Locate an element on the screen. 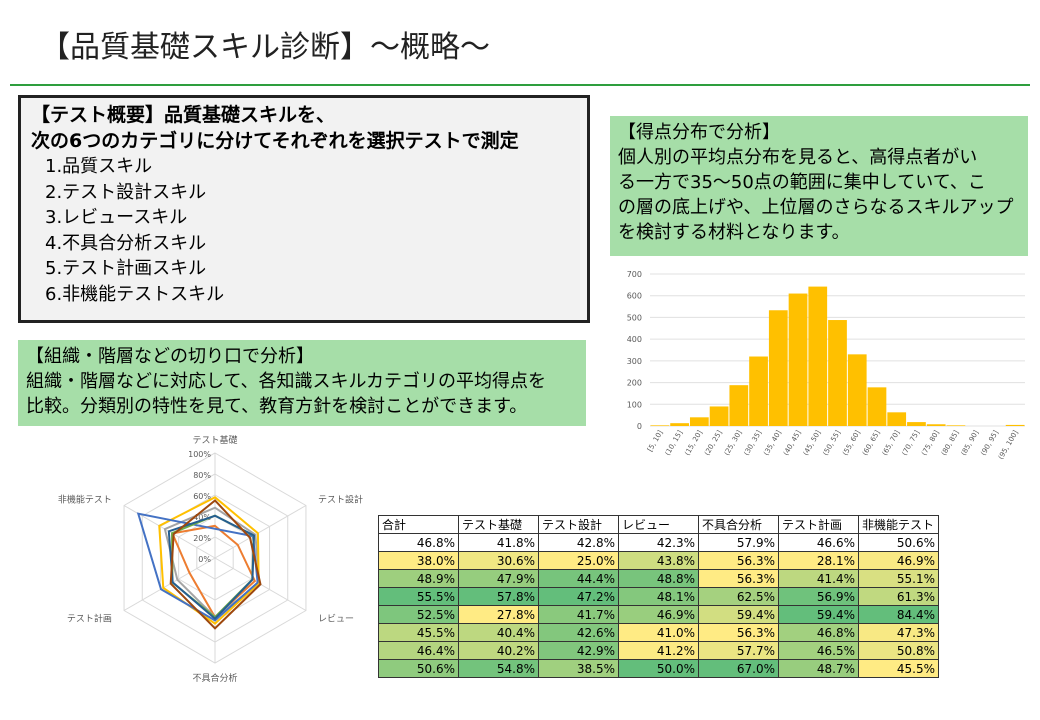 Image resolution: width=1040 pixels, height=720 pixels. table-cell: 50.0% is located at coordinates (658, 668).